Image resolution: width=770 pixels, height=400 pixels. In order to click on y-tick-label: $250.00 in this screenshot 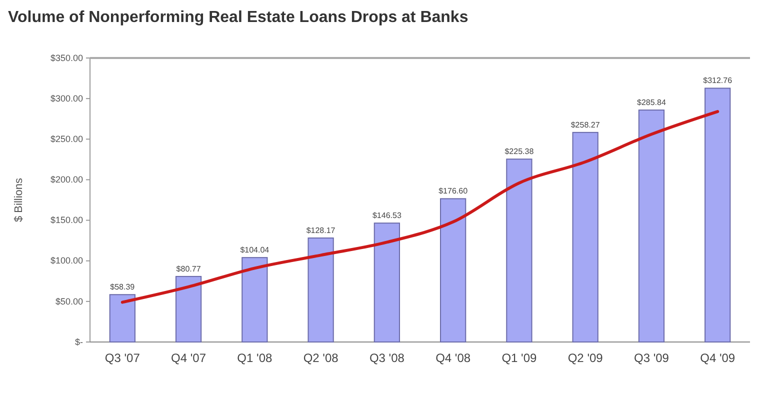, I will do `click(66, 139)`.